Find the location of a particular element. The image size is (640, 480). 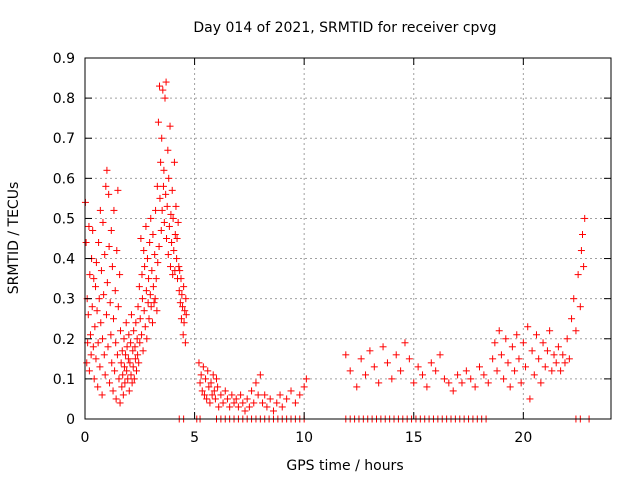

y-tick-label: 0.5 is located at coordinates (64, 219).